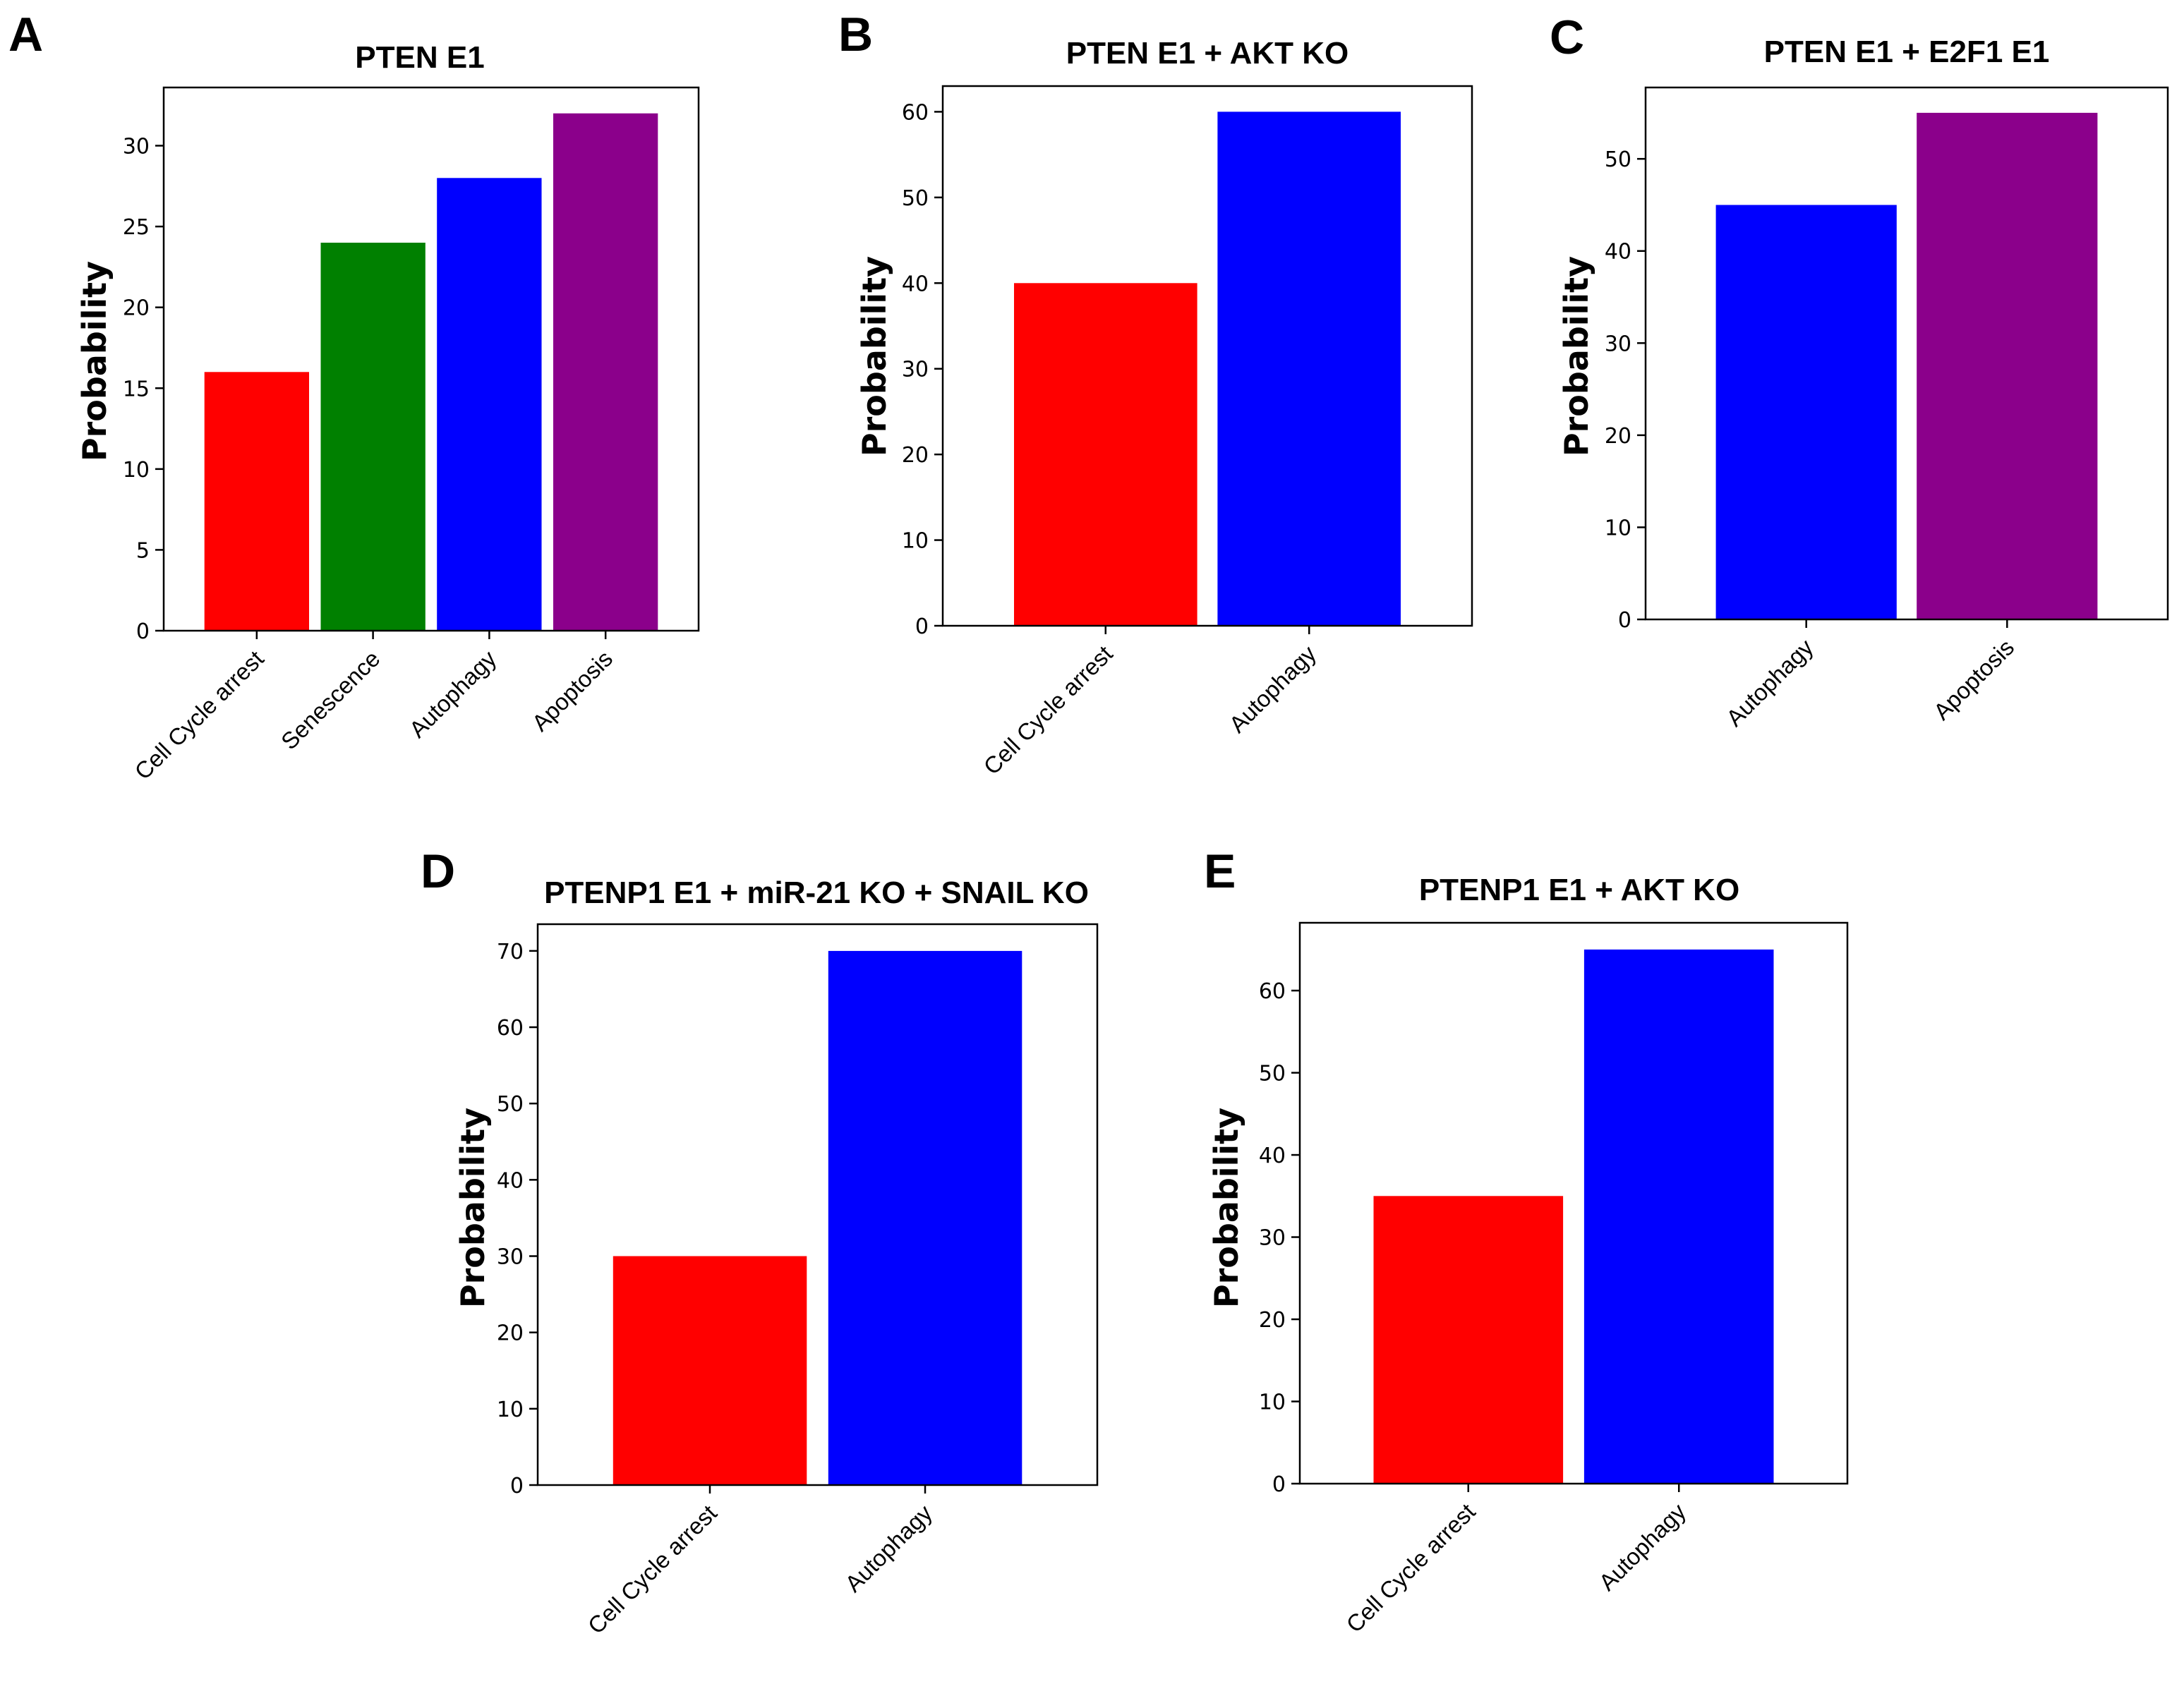 Image resolution: width=2184 pixels, height=1684 pixels. Describe the element at coordinates (1567, 37) in the screenshot. I see `panel-letter: C` at that location.